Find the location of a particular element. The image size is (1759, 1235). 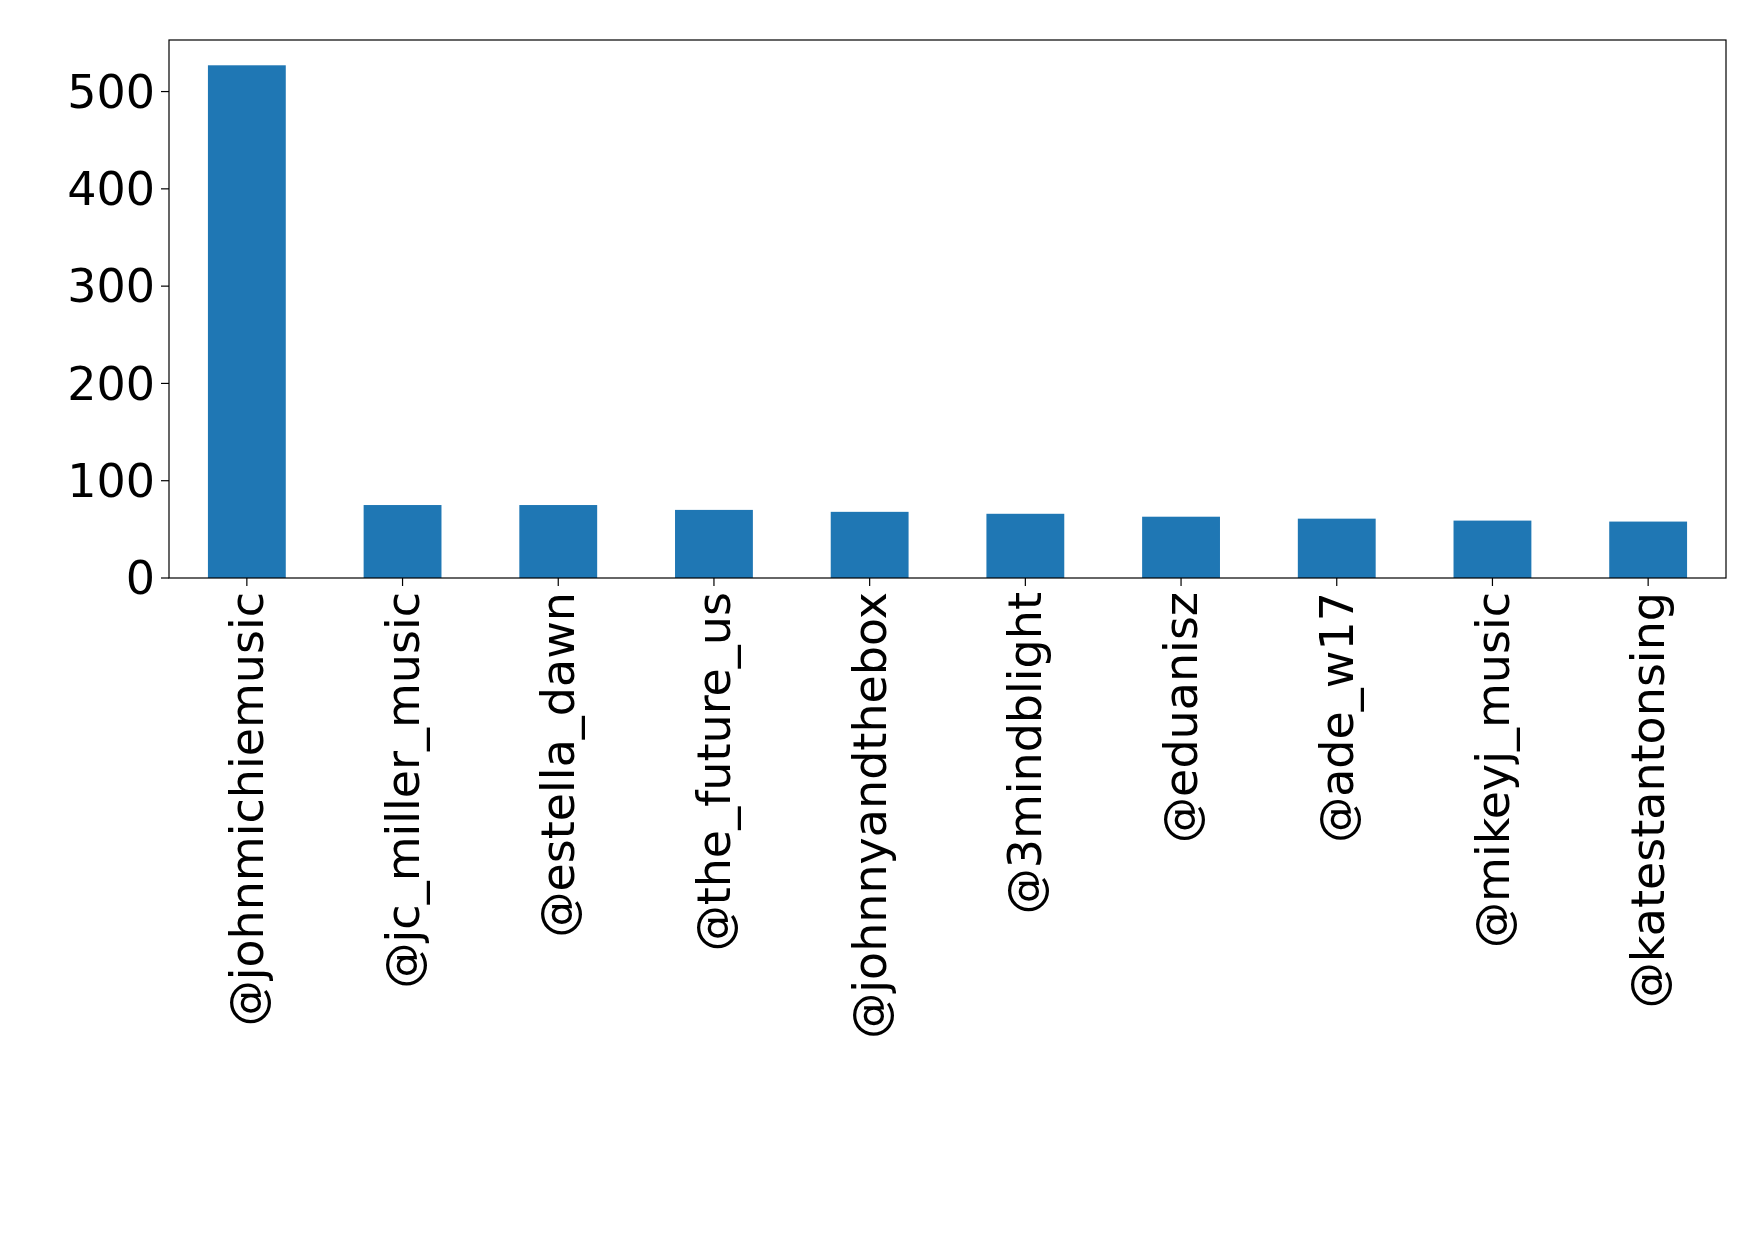

y-tick-label: 100 is located at coordinates (111, 480).